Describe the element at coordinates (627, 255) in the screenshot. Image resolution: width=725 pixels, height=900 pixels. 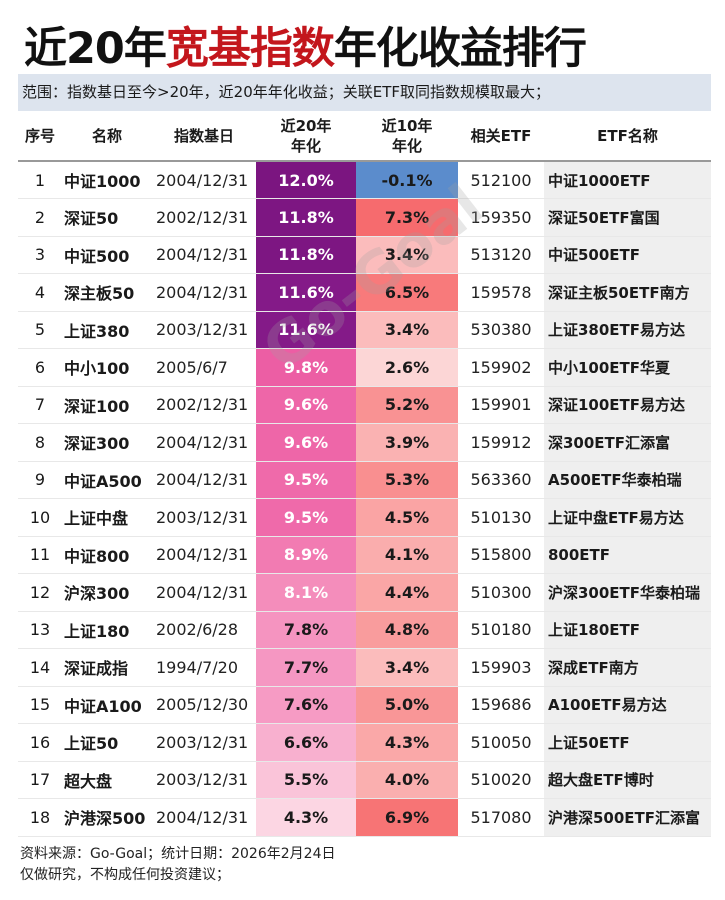
I see `row-etf-name: 中证500ETF` at that location.